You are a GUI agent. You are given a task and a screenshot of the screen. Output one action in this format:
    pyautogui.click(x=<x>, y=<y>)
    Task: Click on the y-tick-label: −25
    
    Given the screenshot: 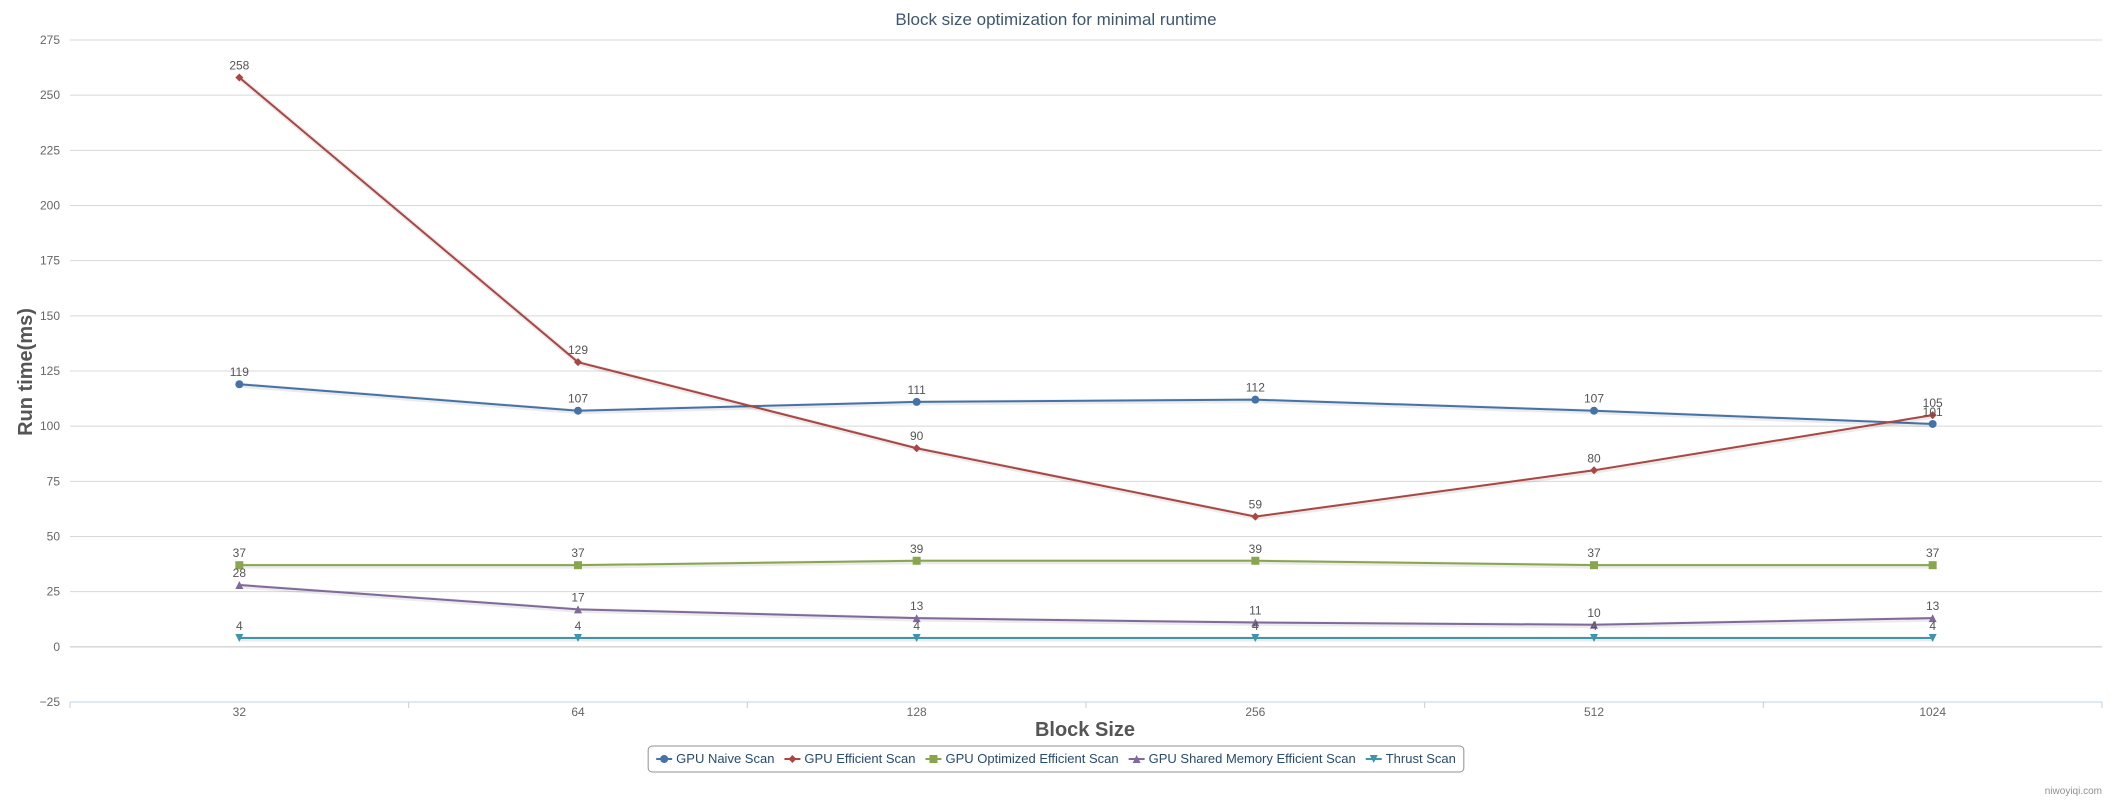 What is the action you would take?
    pyautogui.click(x=50, y=702)
    